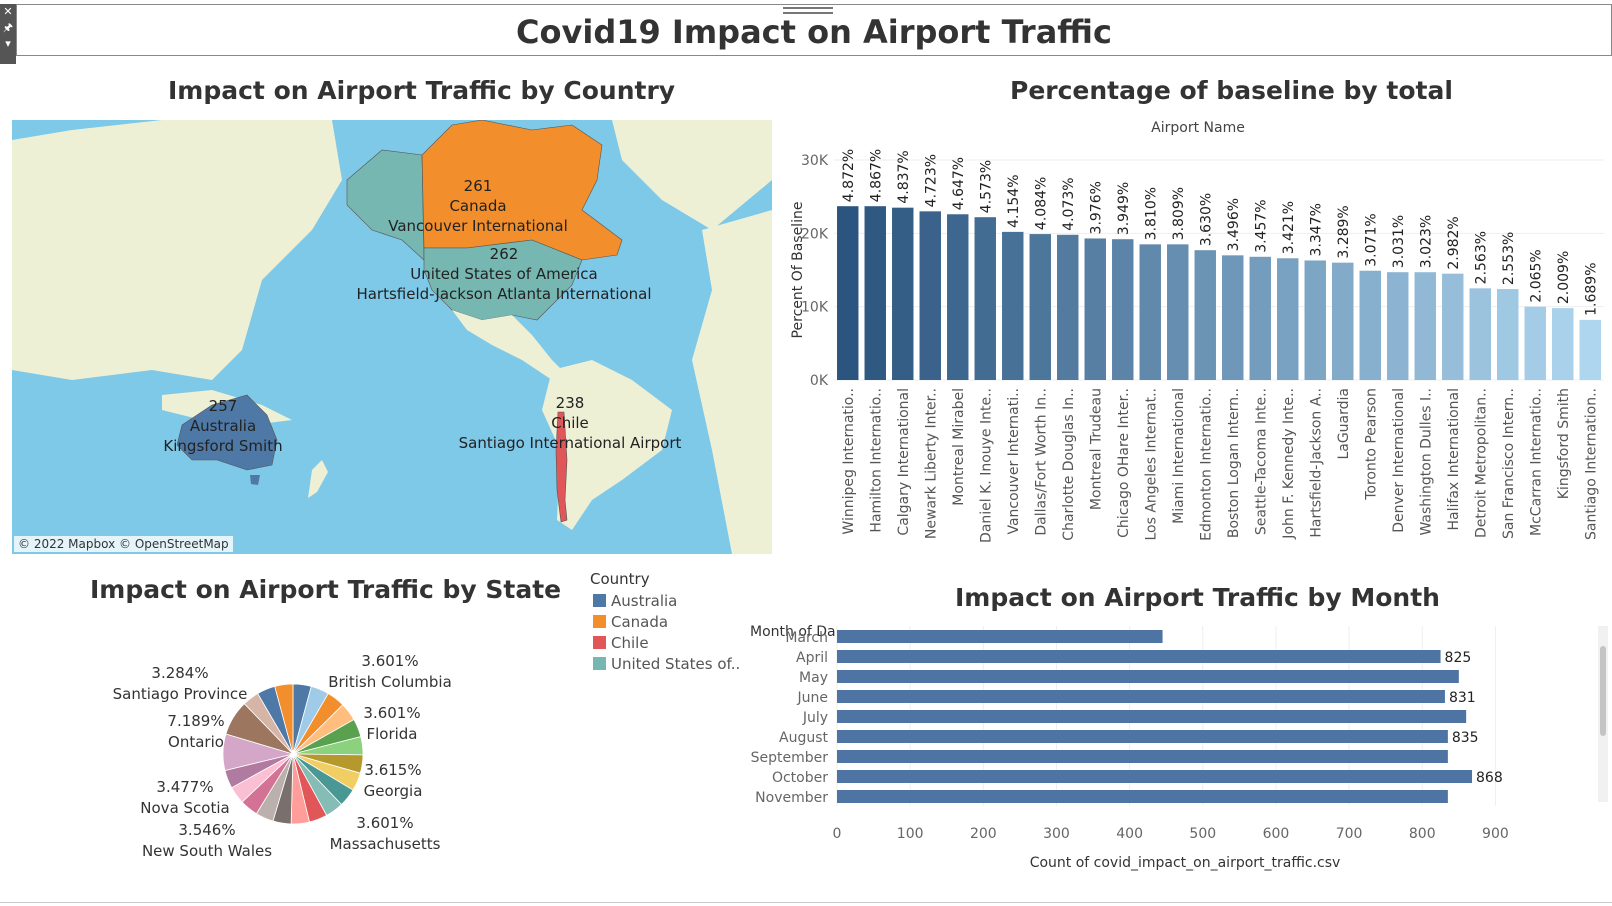 The image size is (1612, 906). What do you see at coordinates (692, 175) in the screenshot?
I see `land-greenland` at bounding box center [692, 175].